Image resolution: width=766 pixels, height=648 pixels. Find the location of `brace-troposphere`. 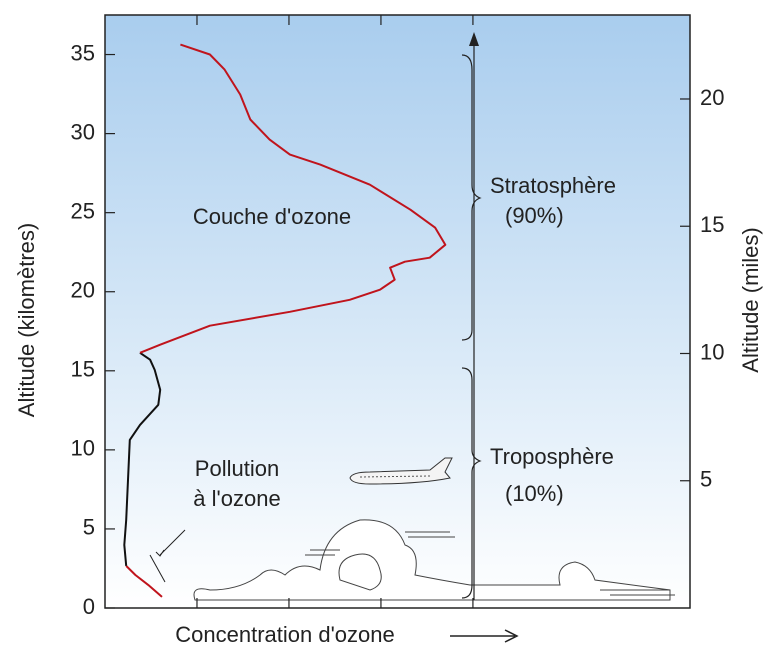

brace-troposphere is located at coordinates (471, 483).